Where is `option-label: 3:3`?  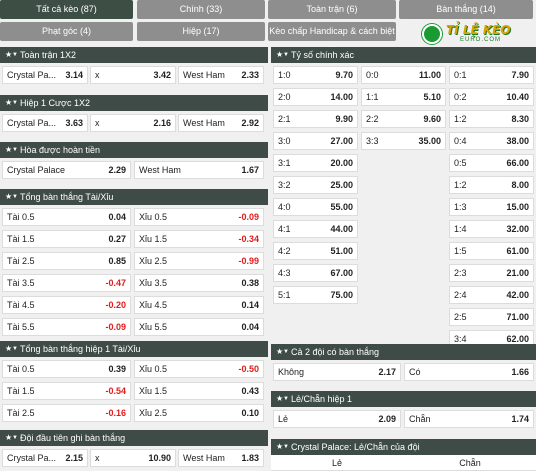
option-label: 3:3 is located at coordinates (372, 141).